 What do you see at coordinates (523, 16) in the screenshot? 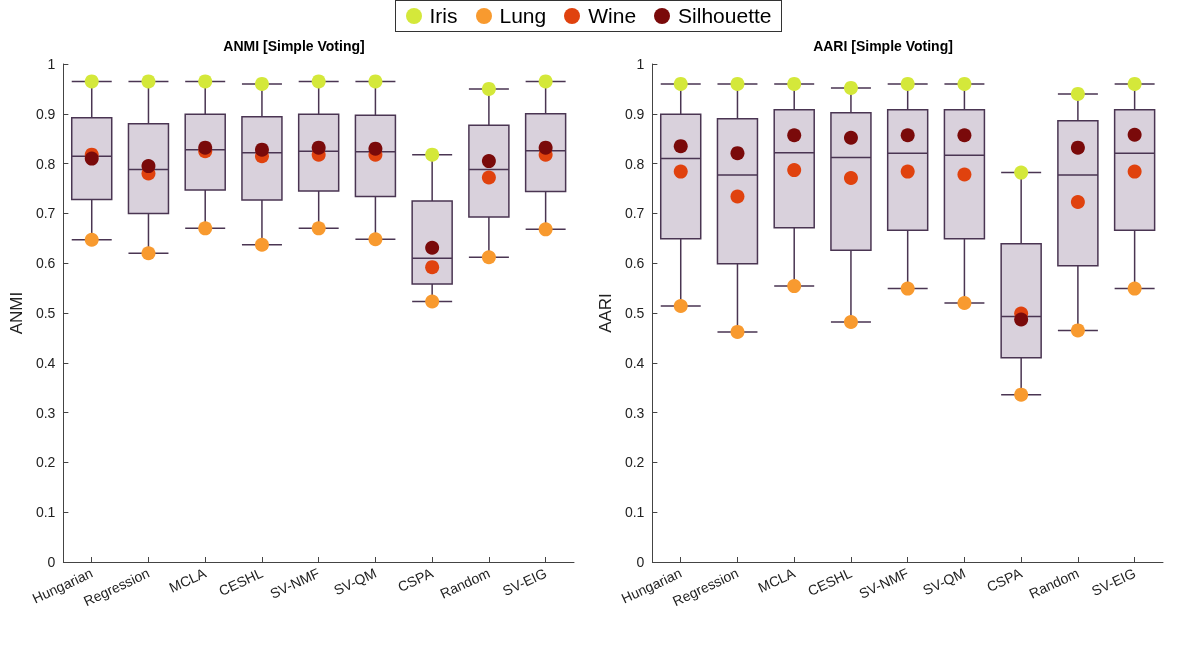
I see `legend-label: Lung` at bounding box center [523, 16].